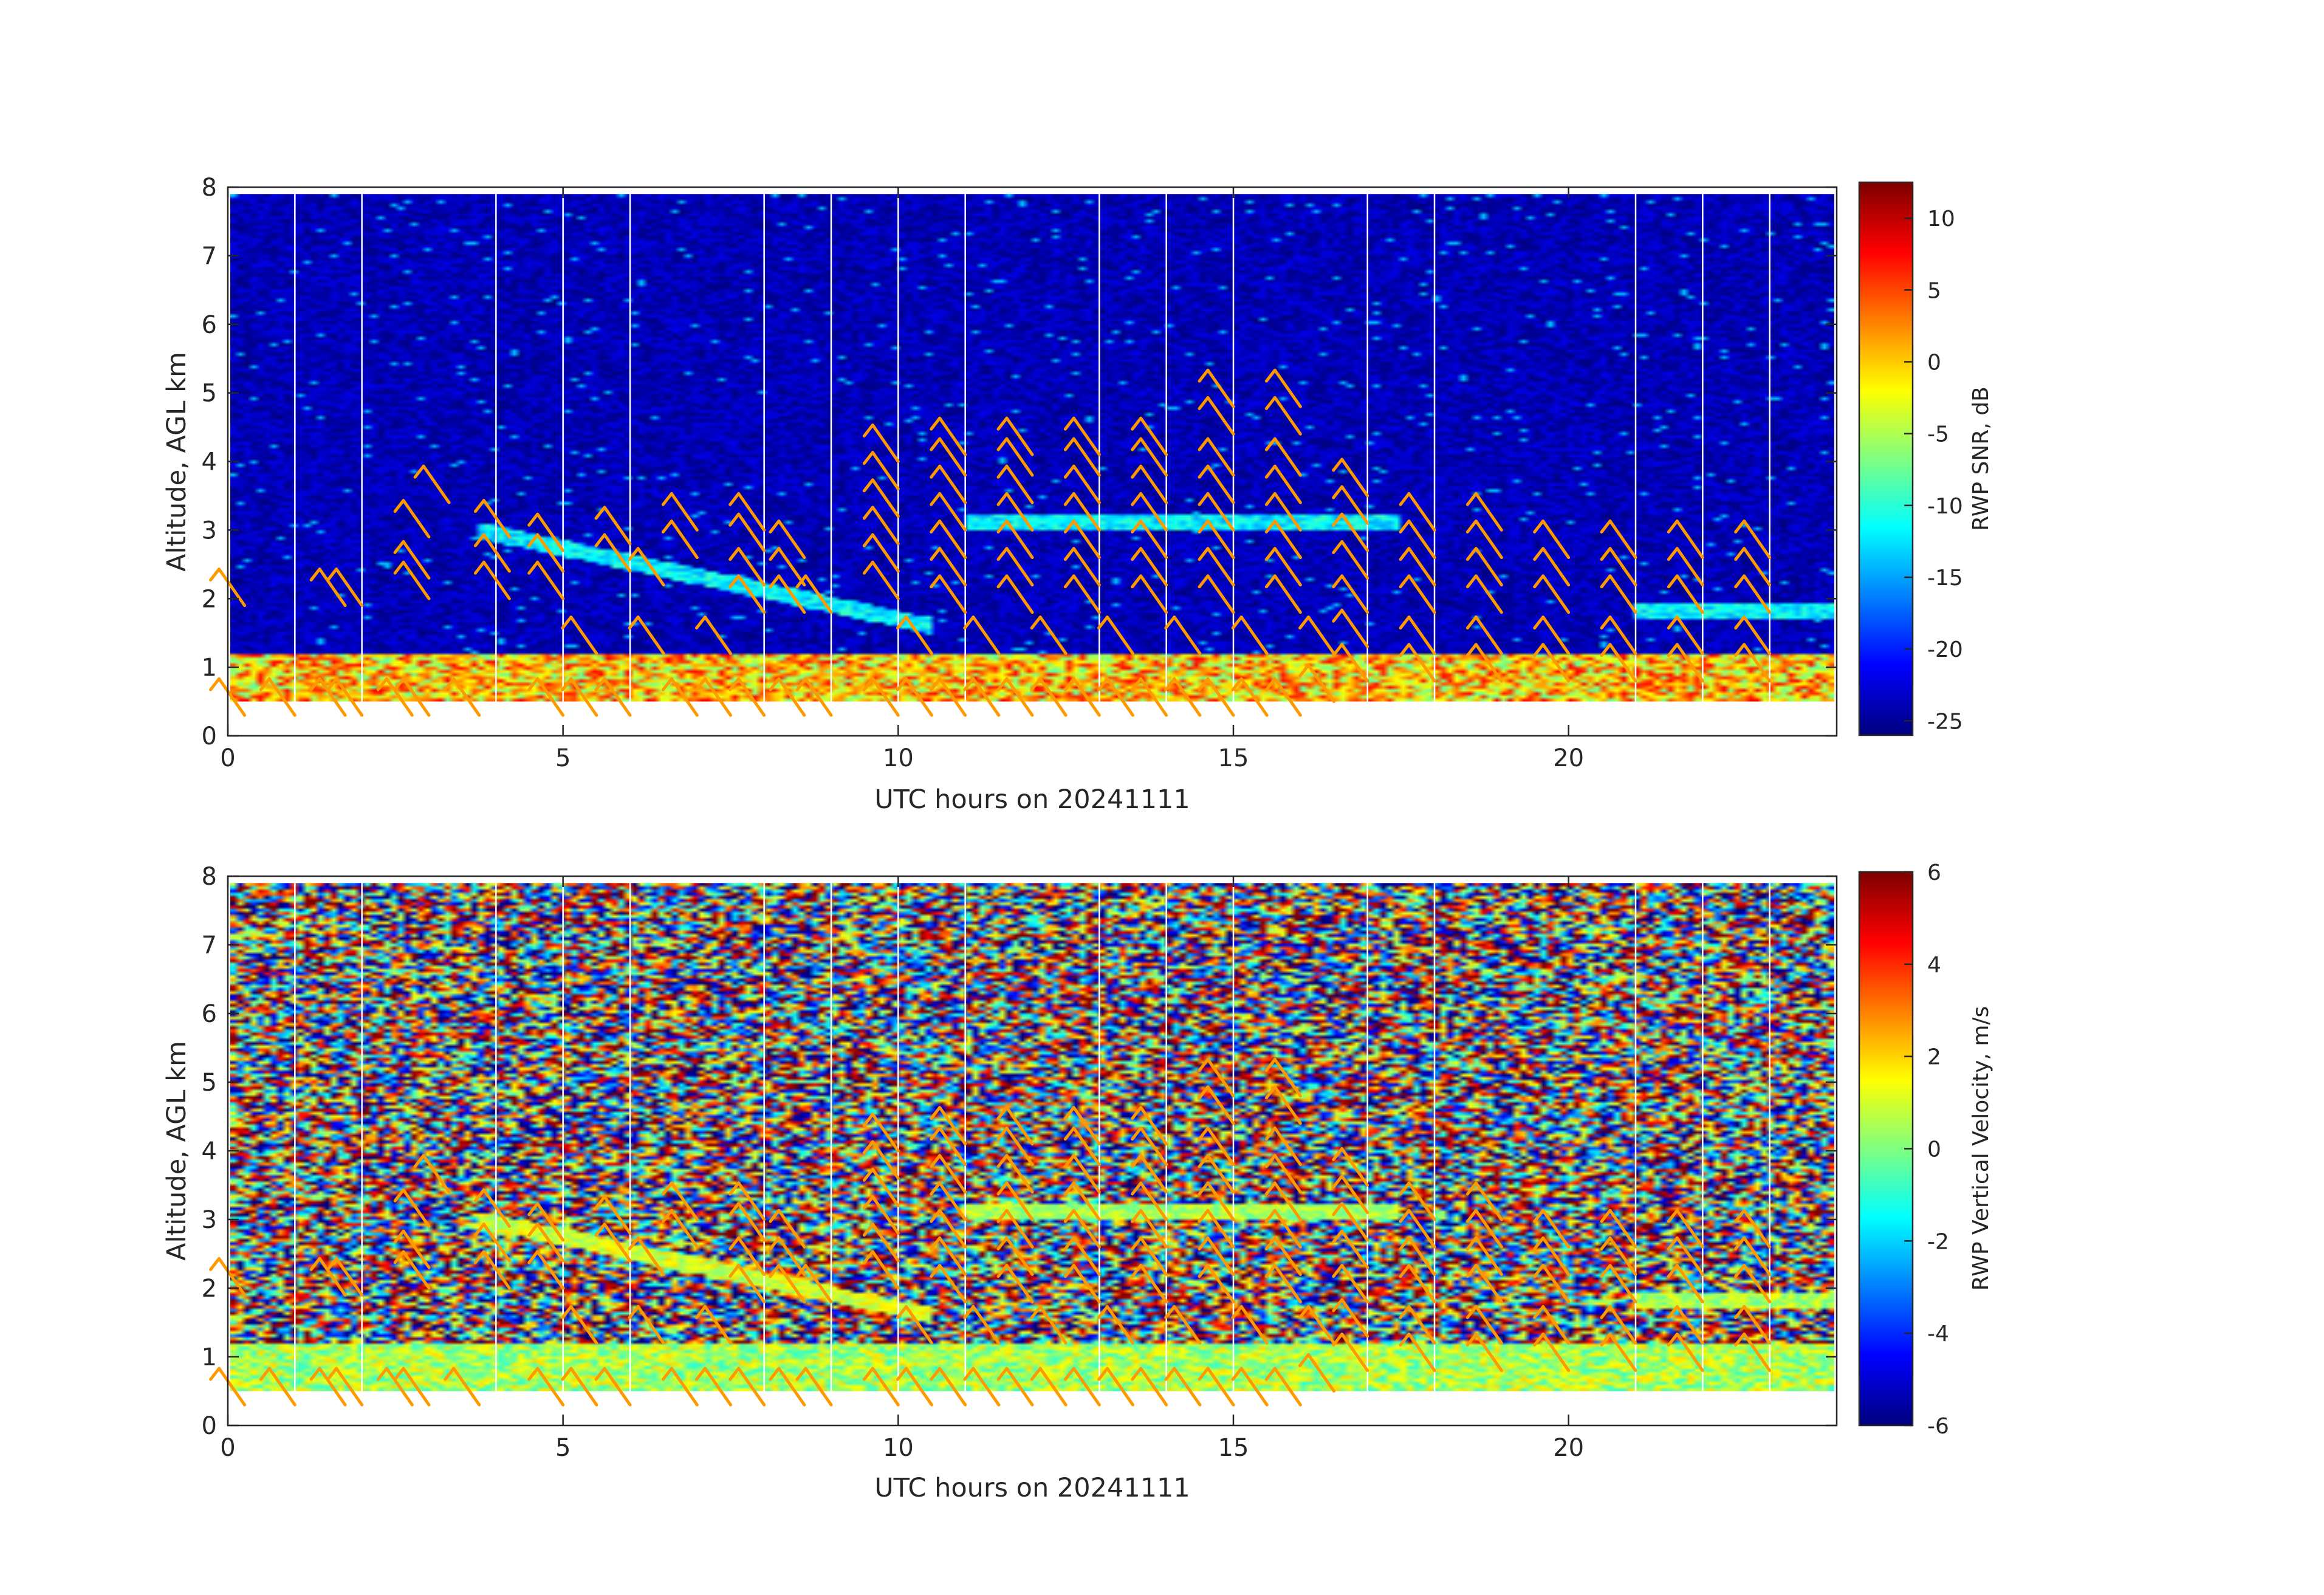  I want to click on velocity-colorbar, so click(1886, 1148).